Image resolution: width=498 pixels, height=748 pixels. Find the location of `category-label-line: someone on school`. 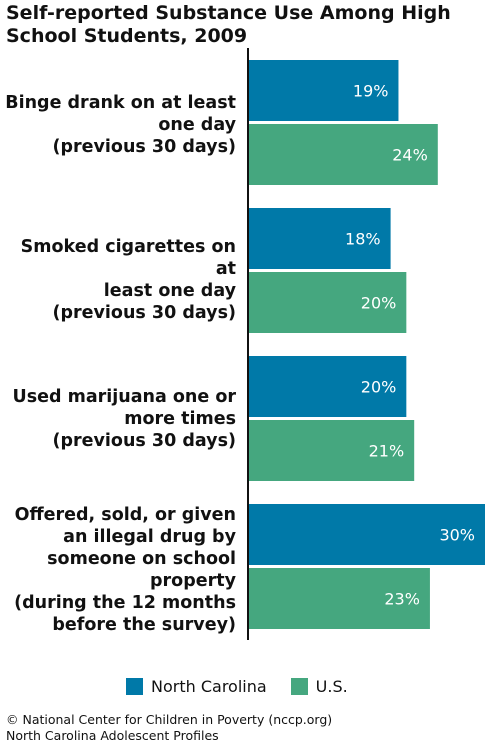

category-label-line: someone on school is located at coordinates (141, 559).